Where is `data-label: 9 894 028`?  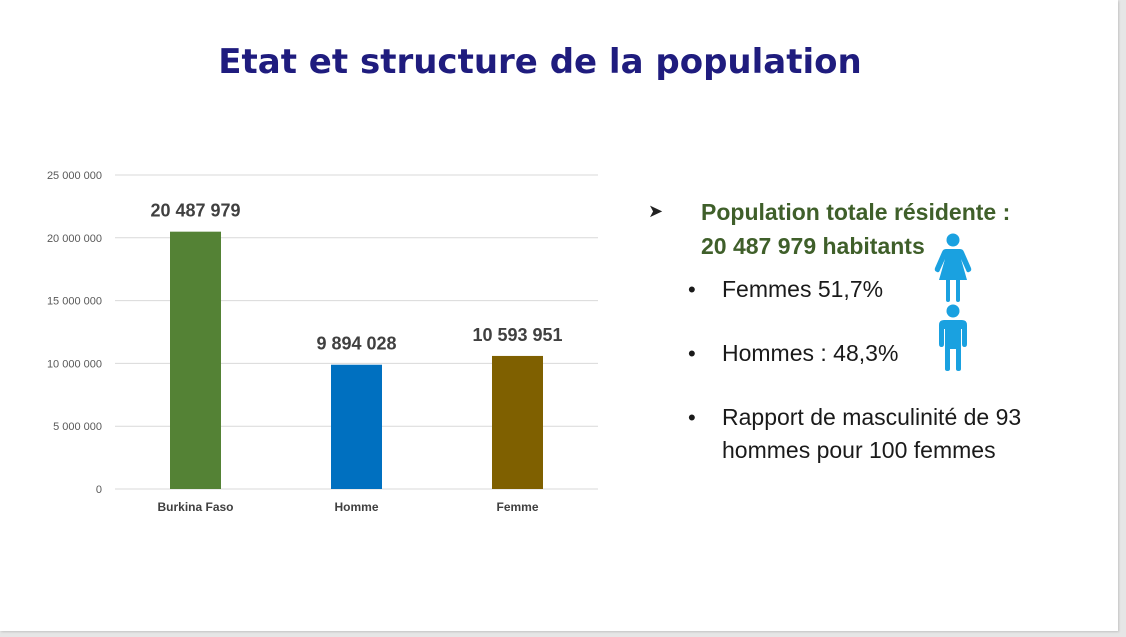 data-label: 9 894 028 is located at coordinates (356, 344).